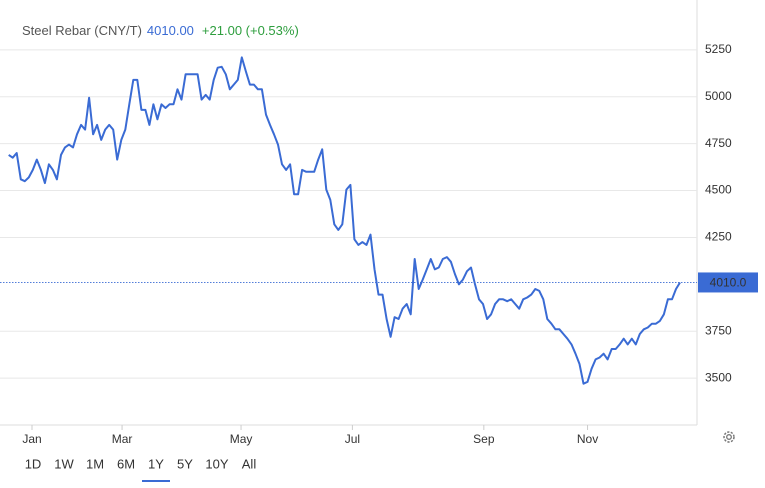  What do you see at coordinates (718, 330) in the screenshot?
I see `y-tick-label: 3750` at bounding box center [718, 330].